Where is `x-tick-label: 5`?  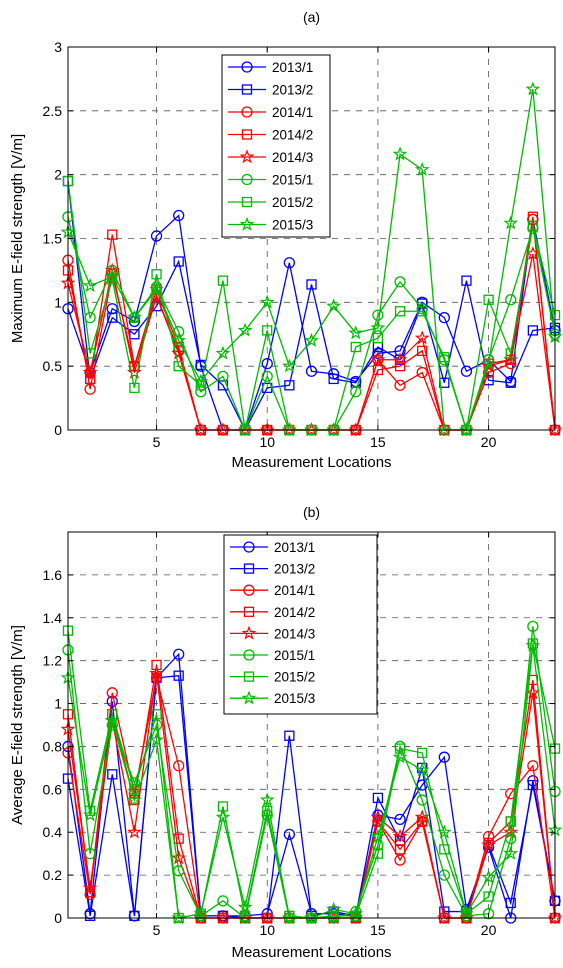 x-tick-label: 5 is located at coordinates (157, 930).